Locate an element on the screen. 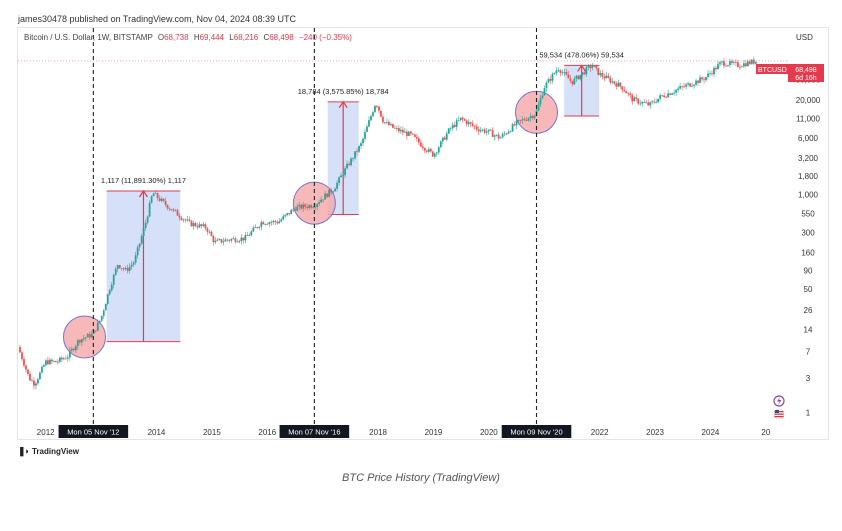 The width and height of the screenshot is (842, 531). y-tick-label: 1,000 is located at coordinates (808, 194).